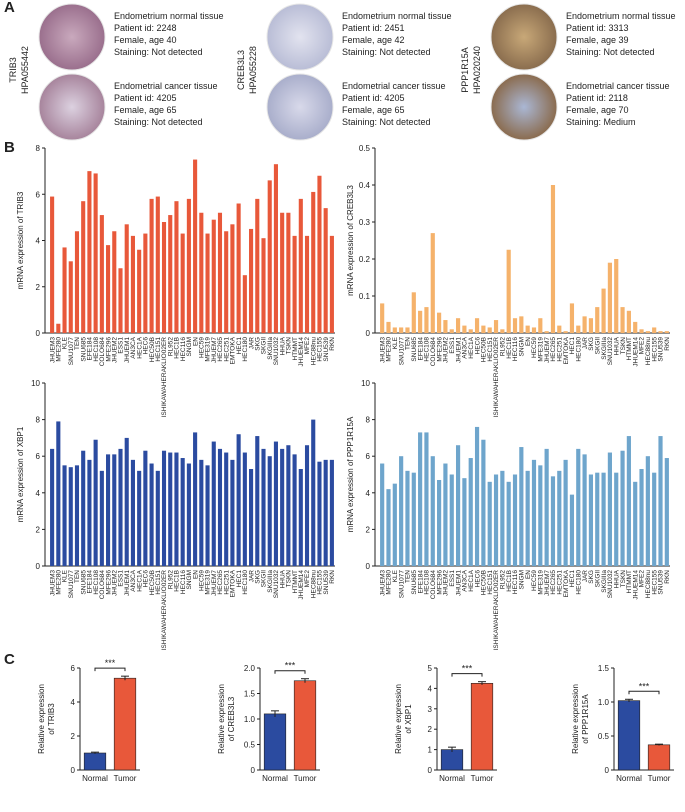 This screenshot has height=812, width=685. What do you see at coordinates (226, 582) in the screenshot?
I see `x-tick-label: HEC251` at bounding box center [226, 582].